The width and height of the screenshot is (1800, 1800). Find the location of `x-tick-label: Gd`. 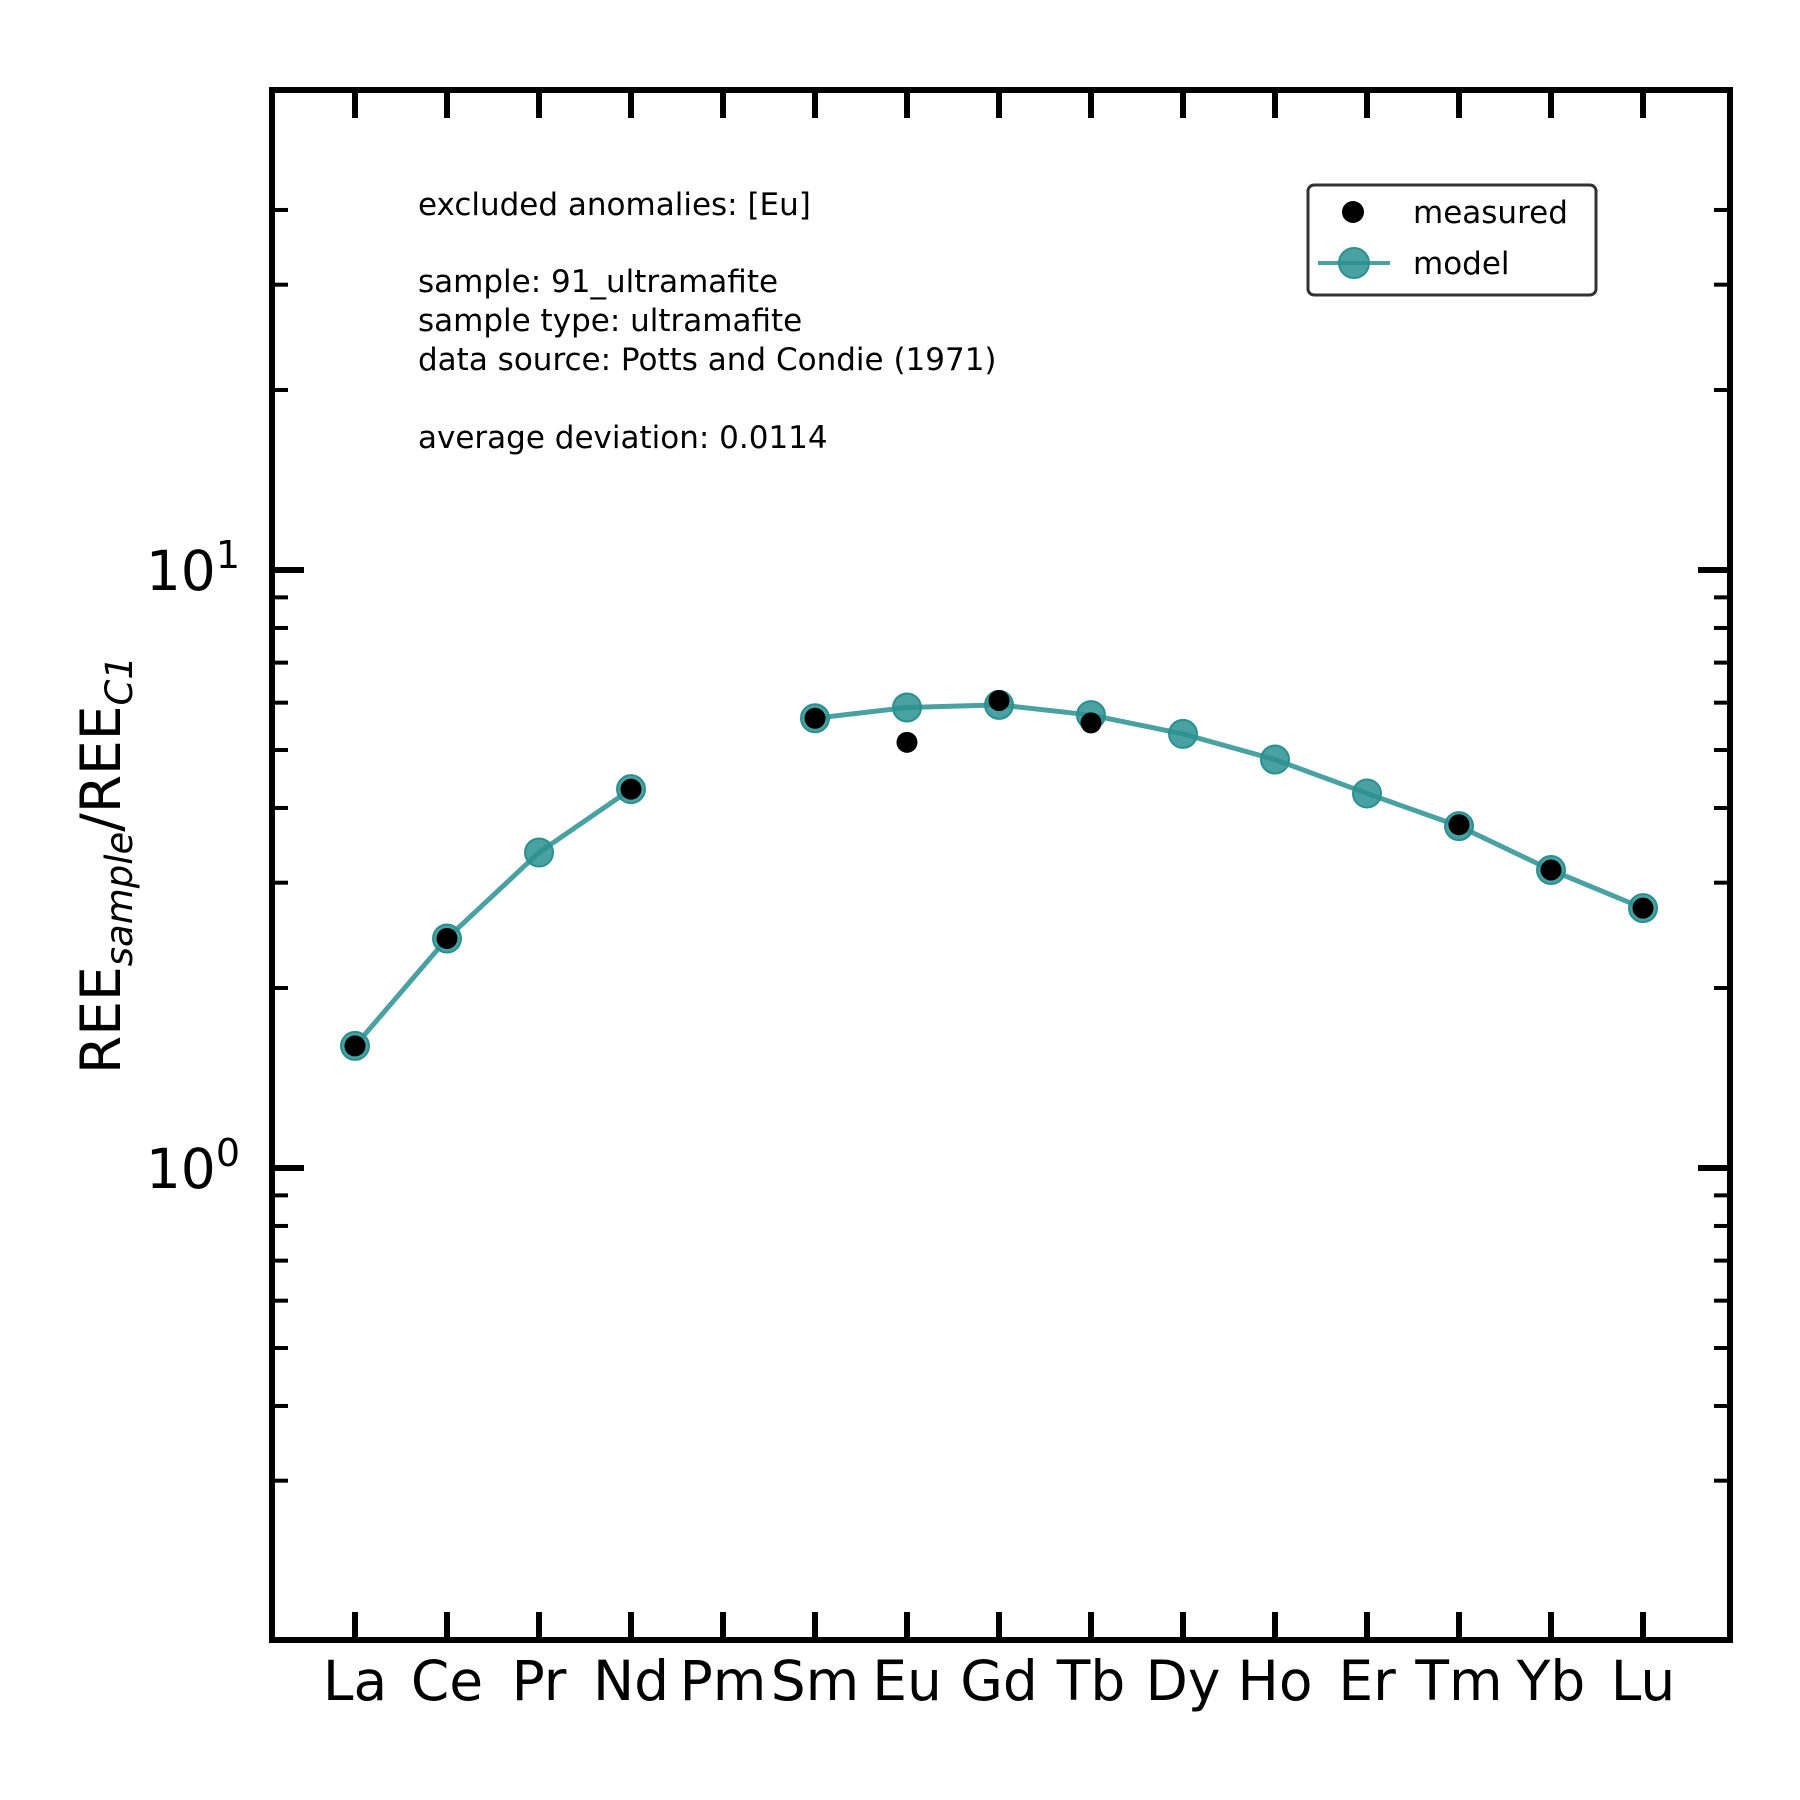

x-tick-label: Gd is located at coordinates (999, 1681).